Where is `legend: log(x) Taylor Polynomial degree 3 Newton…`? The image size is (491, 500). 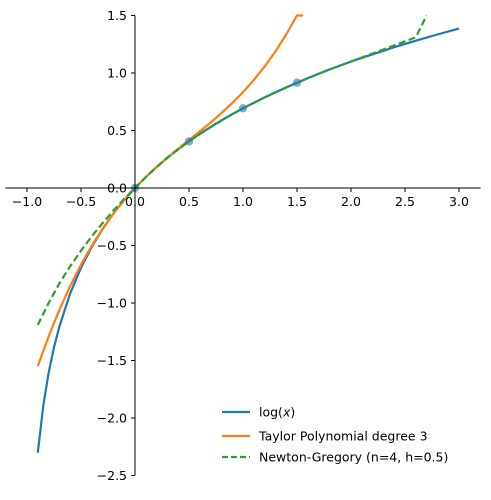 legend: log(x) Taylor Polynomial degree 3 Newton… is located at coordinates (335, 435).